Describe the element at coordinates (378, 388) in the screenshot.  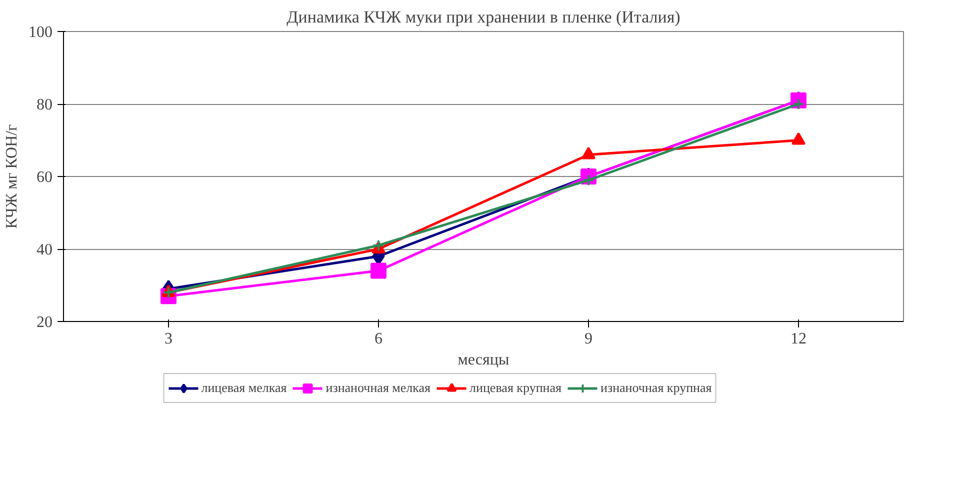
I see `legend-label: изнаночная мелкая` at that location.